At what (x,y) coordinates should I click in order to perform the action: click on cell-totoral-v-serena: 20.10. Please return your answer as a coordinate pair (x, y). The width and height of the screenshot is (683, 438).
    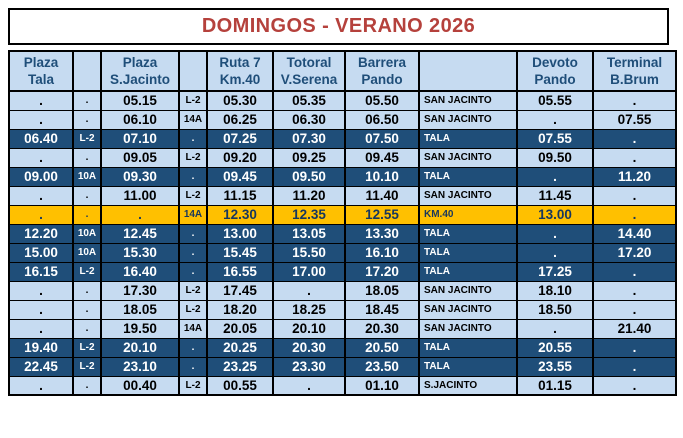
    Looking at the image, I should click on (308, 328).